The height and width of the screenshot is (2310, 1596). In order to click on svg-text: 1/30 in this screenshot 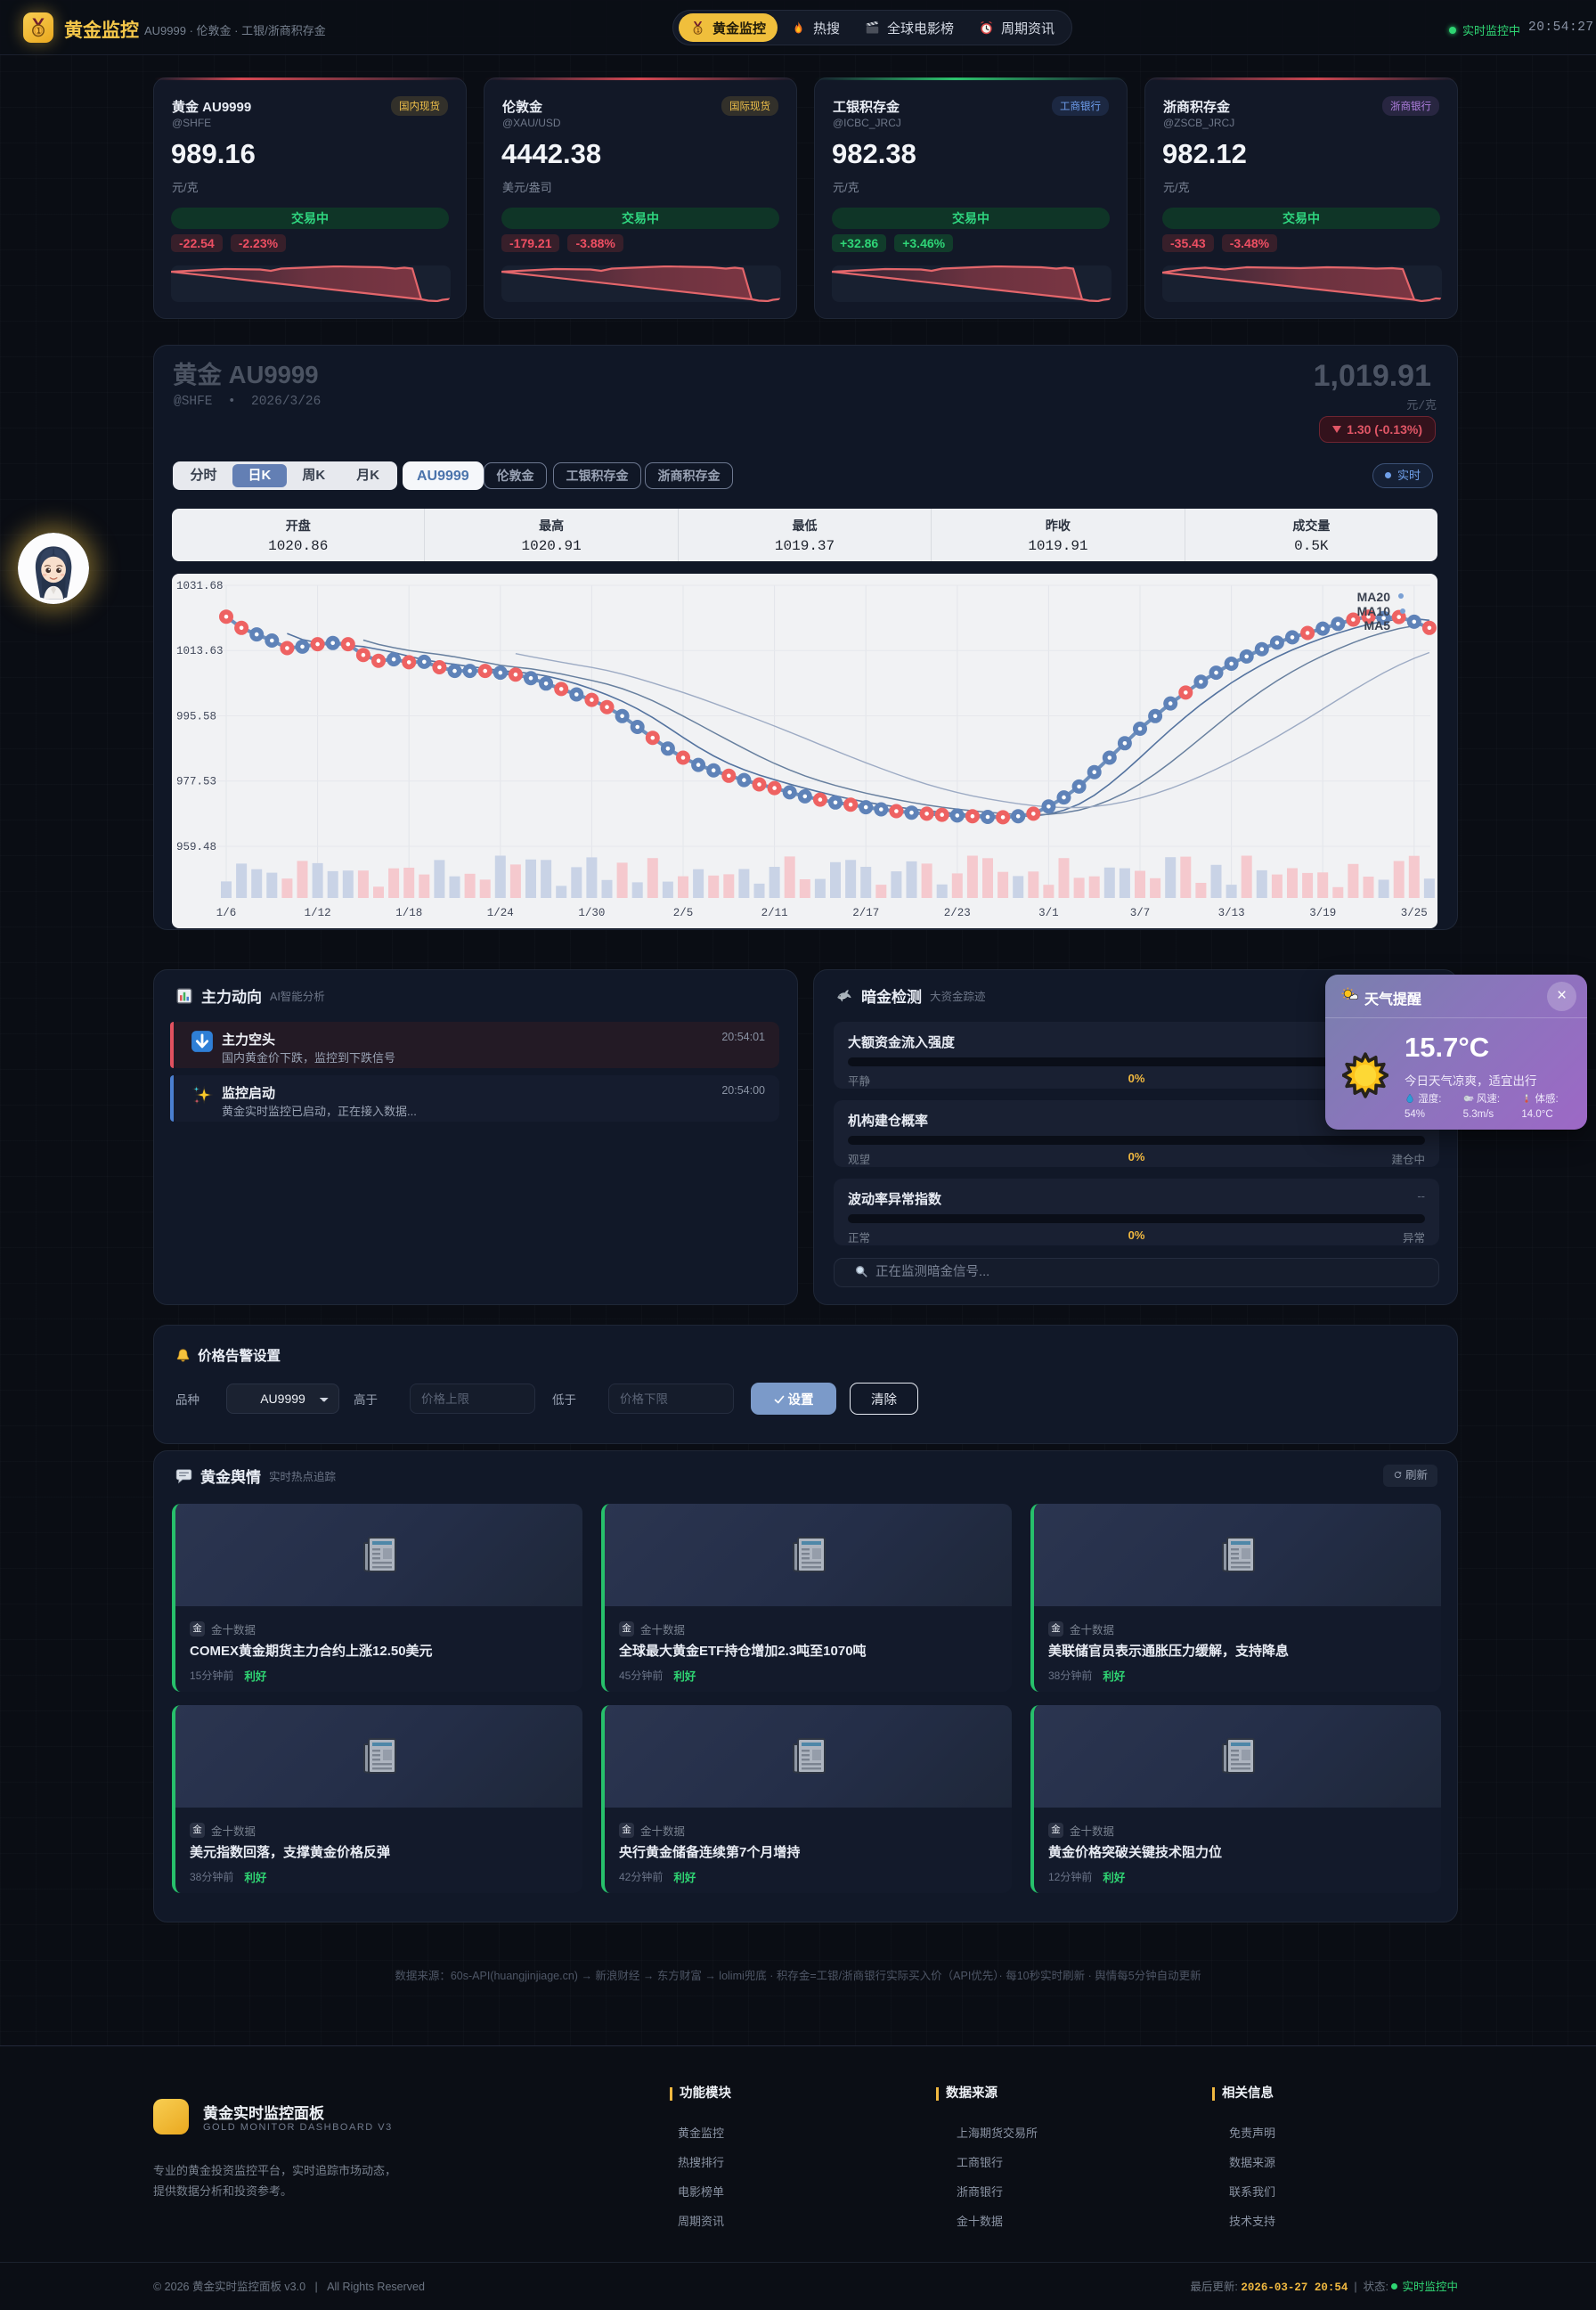, I will do `click(591, 913)`.